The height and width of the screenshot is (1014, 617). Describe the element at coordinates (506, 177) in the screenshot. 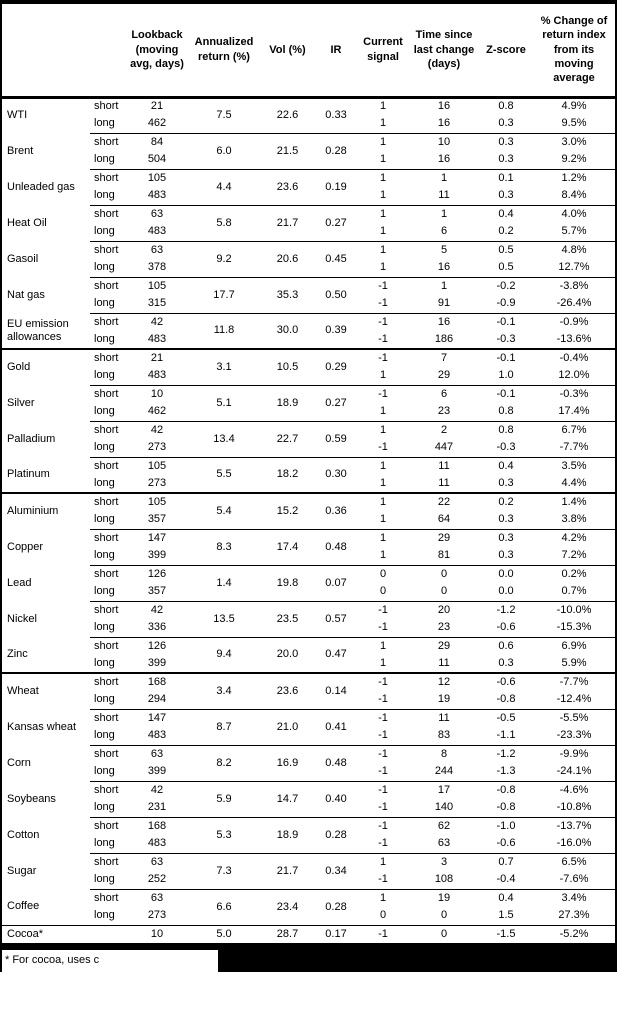

I see `zscore-value: 0.1` at that location.